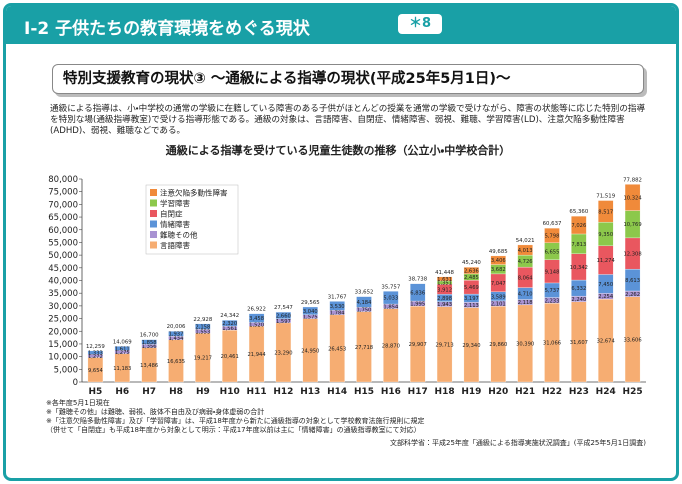 Image resolution: width=682 pixels, height=484 pixels. Describe the element at coordinates (283, 316) in the screenshot. I see `data-label: 2,660` at that location.